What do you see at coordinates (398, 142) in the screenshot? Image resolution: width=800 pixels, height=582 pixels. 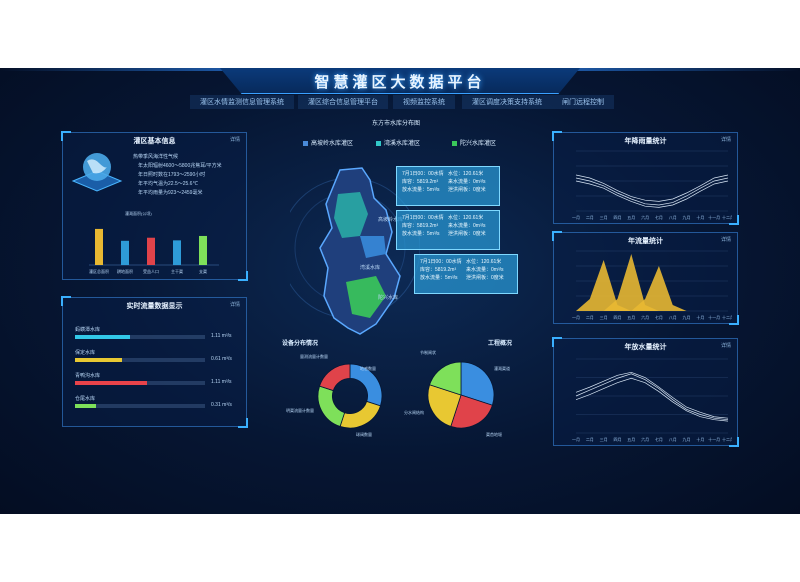 I see `legend-wanxi: 湾溪水库灌区` at bounding box center [398, 142].